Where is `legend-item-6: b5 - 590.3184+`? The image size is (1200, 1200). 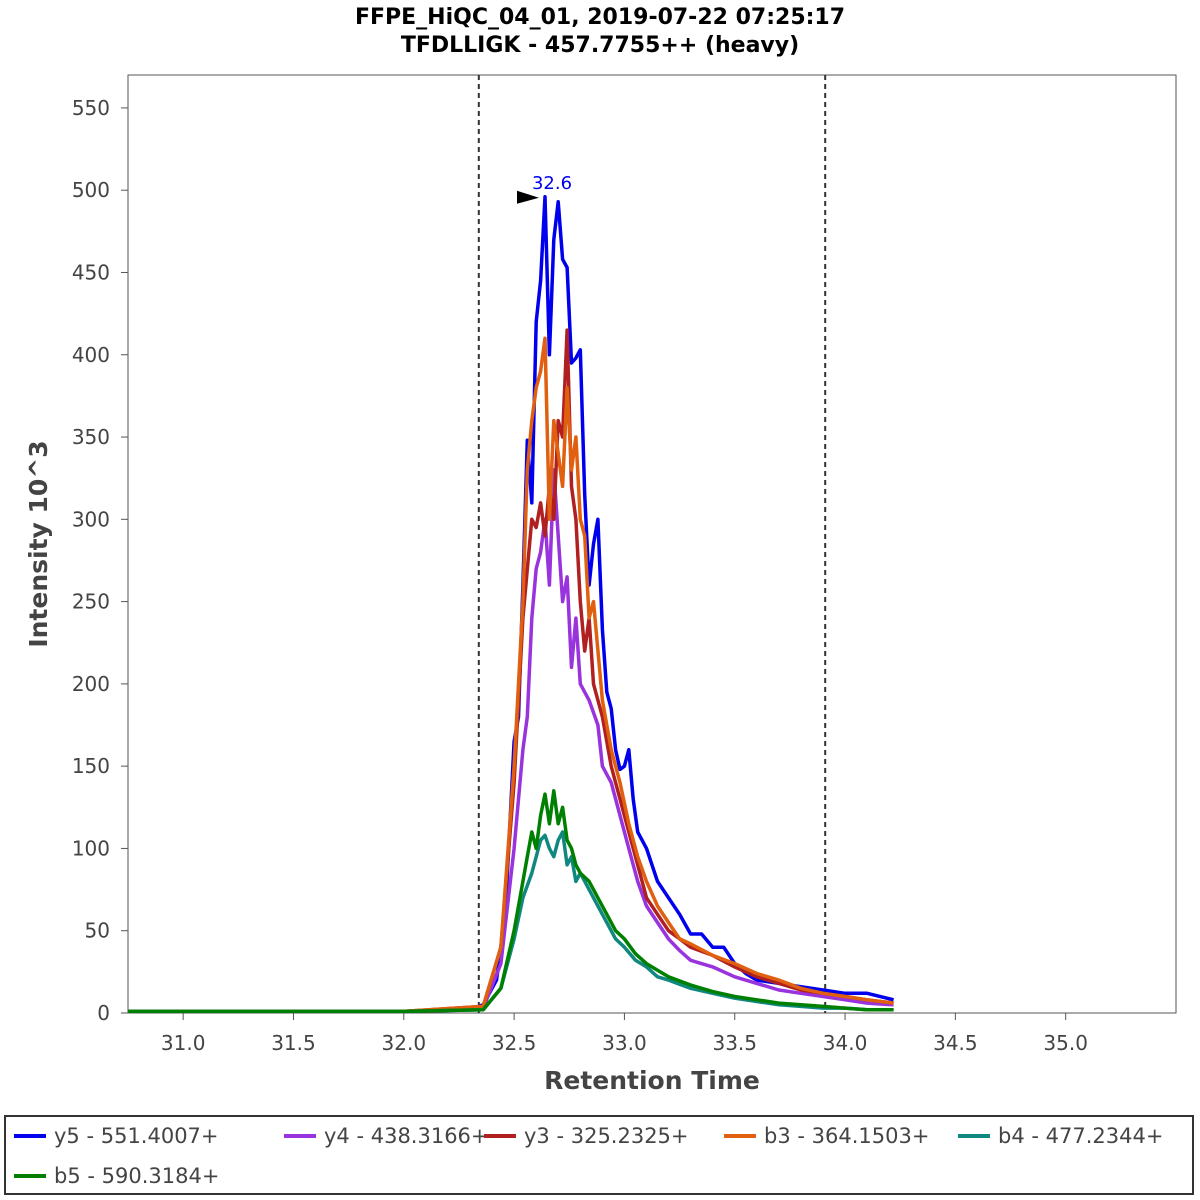 legend-item-6: b5 - 590.3184+ is located at coordinates (116, 1176).